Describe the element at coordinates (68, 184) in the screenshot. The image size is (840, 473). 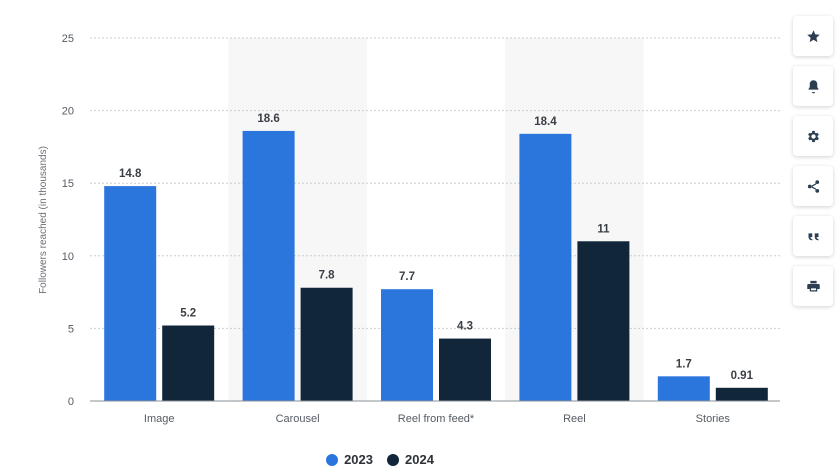
I see `y-tick-label: 15` at that location.